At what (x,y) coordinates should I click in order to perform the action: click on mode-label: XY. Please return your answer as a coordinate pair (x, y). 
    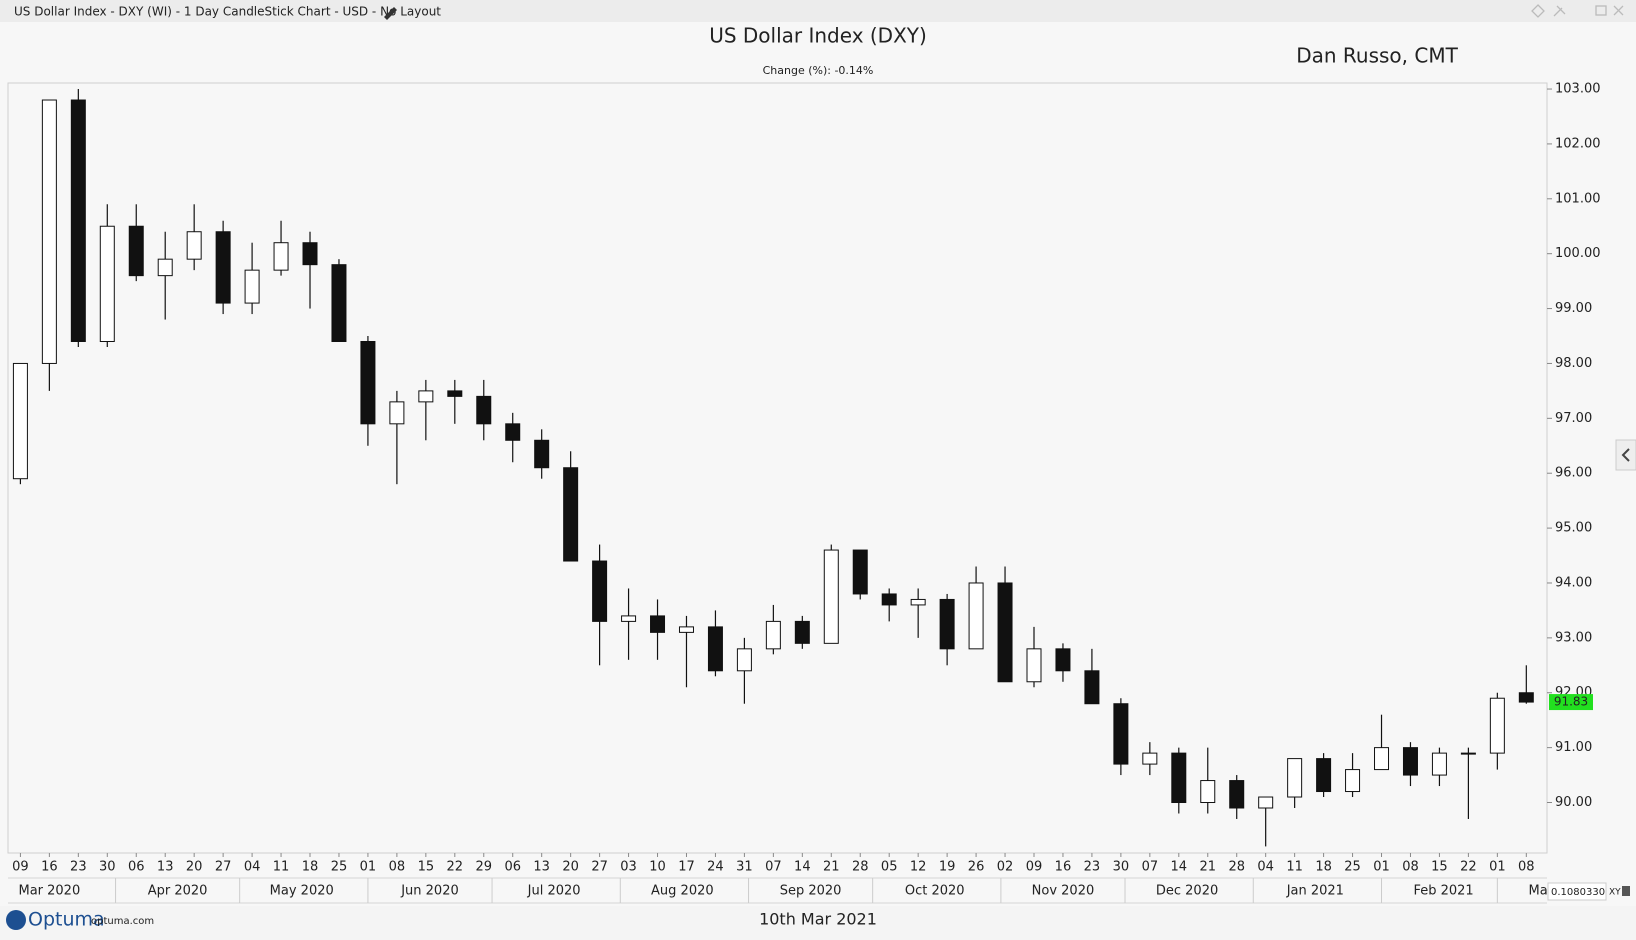
    Looking at the image, I should click on (1615, 893).